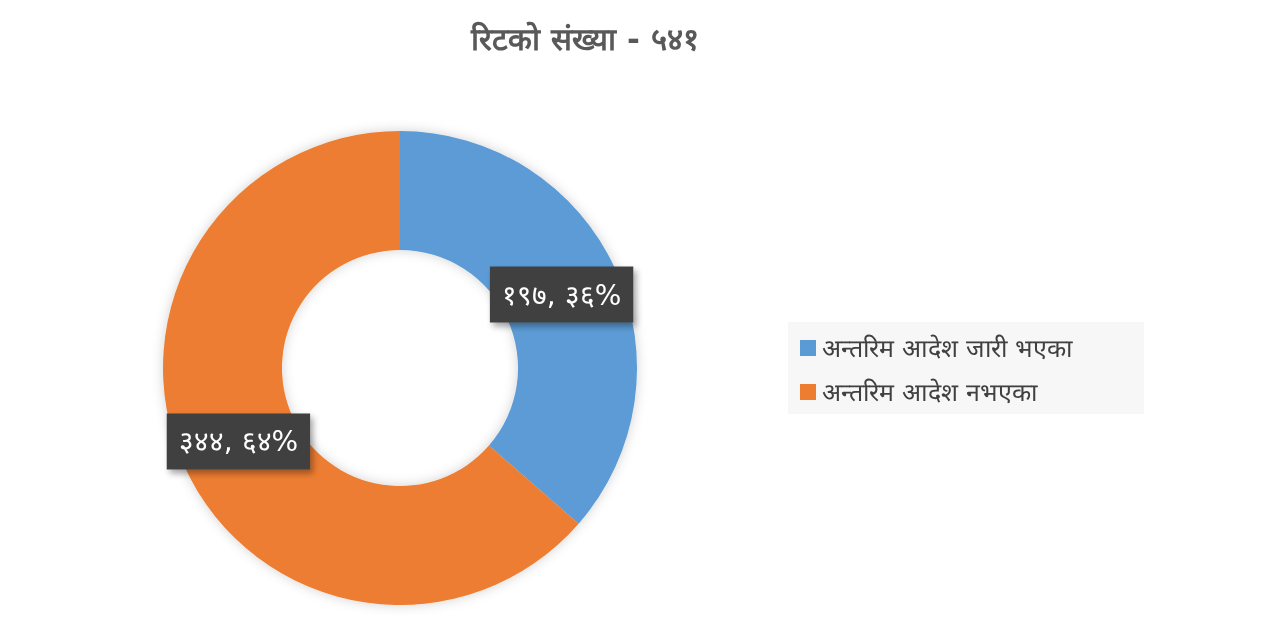  Describe the element at coordinates (561, 295) in the screenshot. I see `data-label: १९७, ३६%` at that location.